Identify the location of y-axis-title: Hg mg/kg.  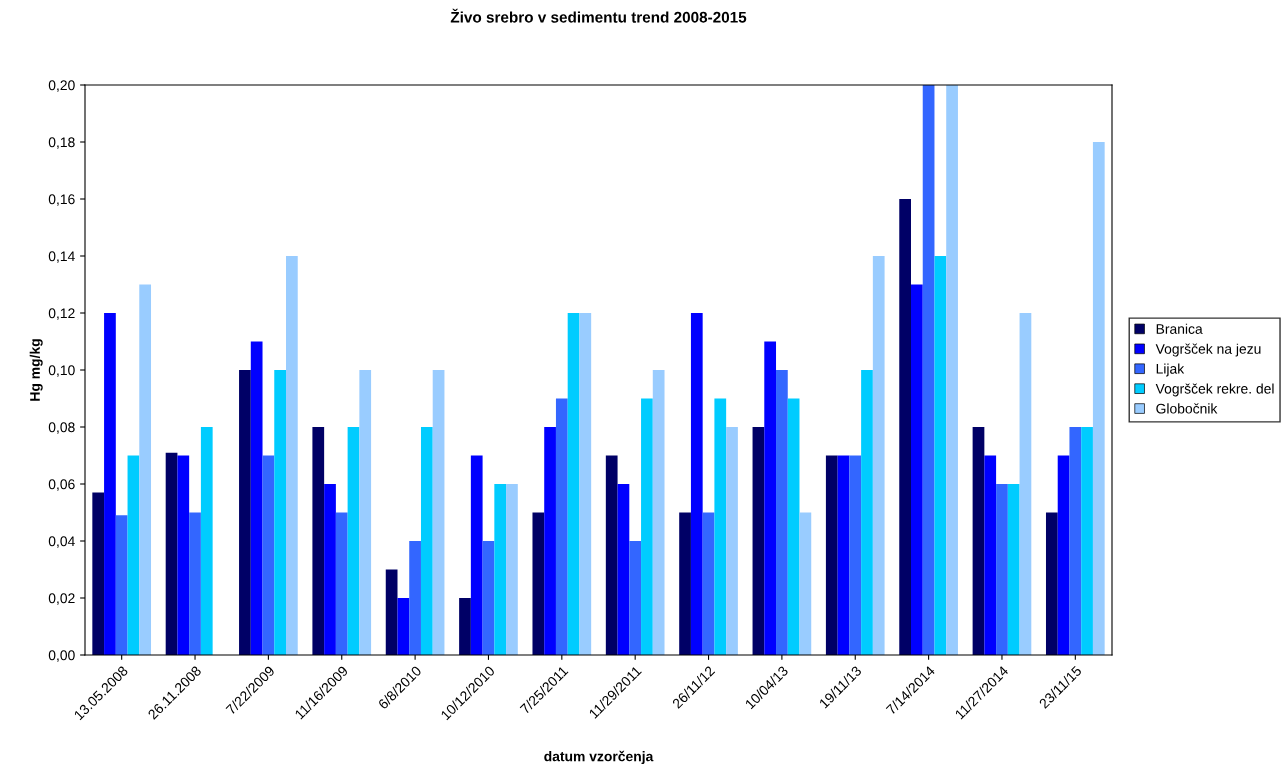
(36, 370).